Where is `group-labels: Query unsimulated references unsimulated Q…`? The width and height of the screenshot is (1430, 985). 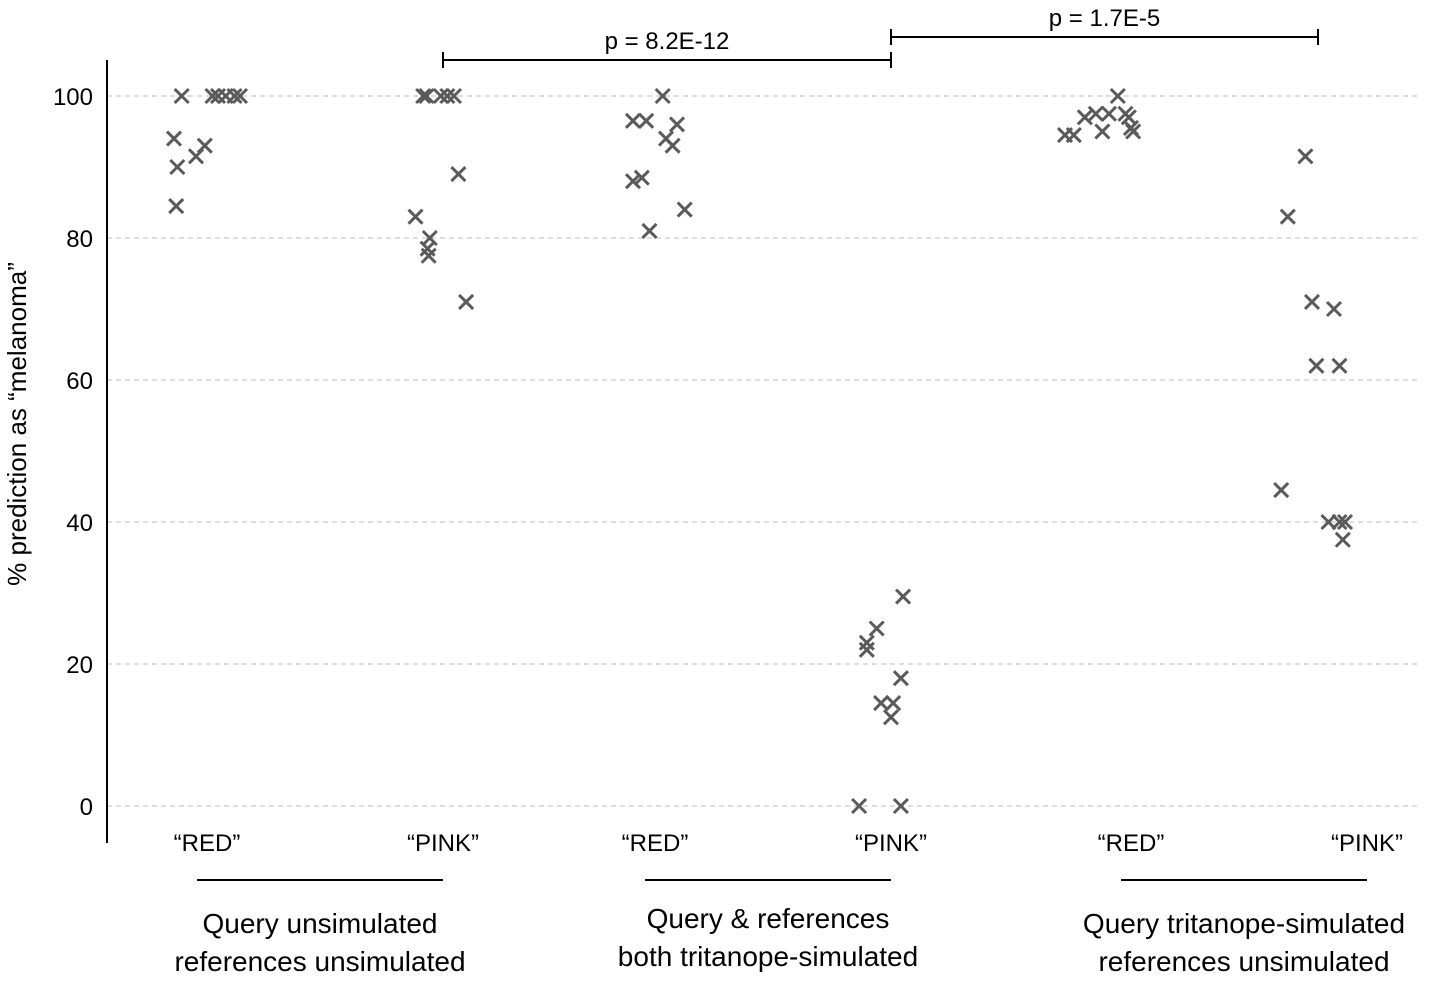
group-labels: Query unsimulated references unsimulated Q… is located at coordinates (789, 928).